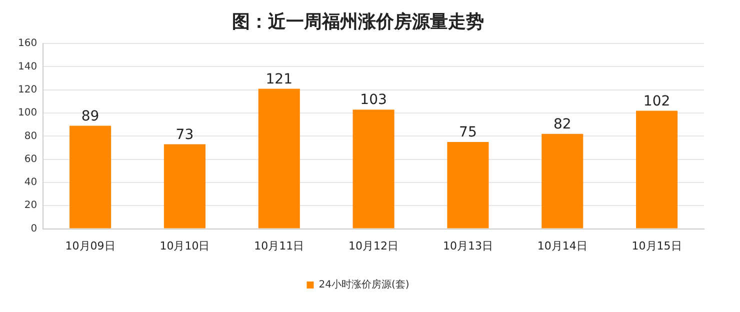  Describe the element at coordinates (562, 124) in the screenshot. I see `data-label: 82` at that location.